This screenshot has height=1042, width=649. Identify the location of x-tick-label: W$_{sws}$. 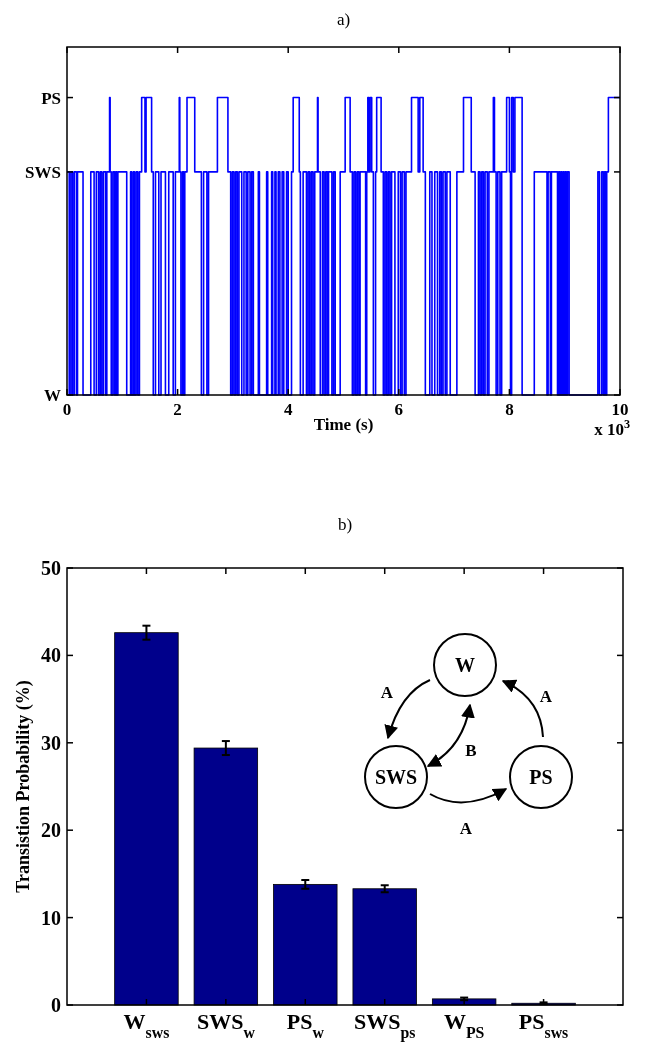
(146, 1025).